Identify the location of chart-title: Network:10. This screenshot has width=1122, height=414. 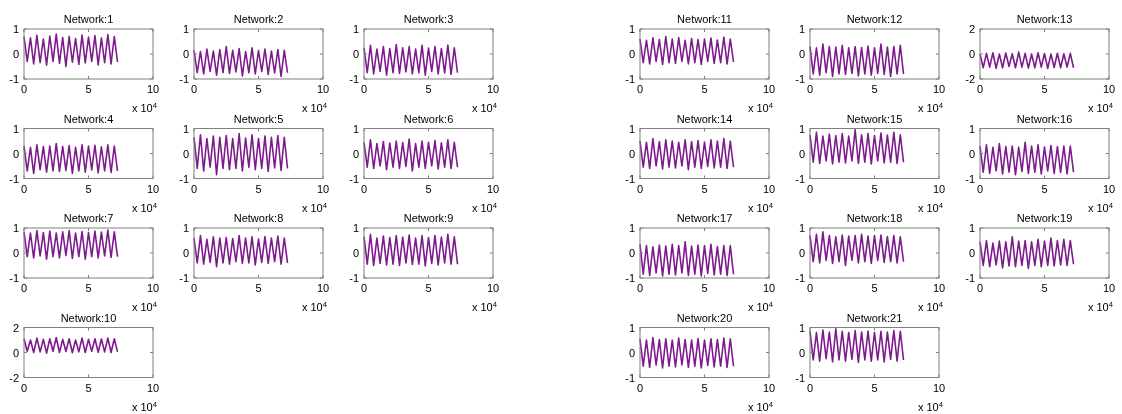
(88, 317).